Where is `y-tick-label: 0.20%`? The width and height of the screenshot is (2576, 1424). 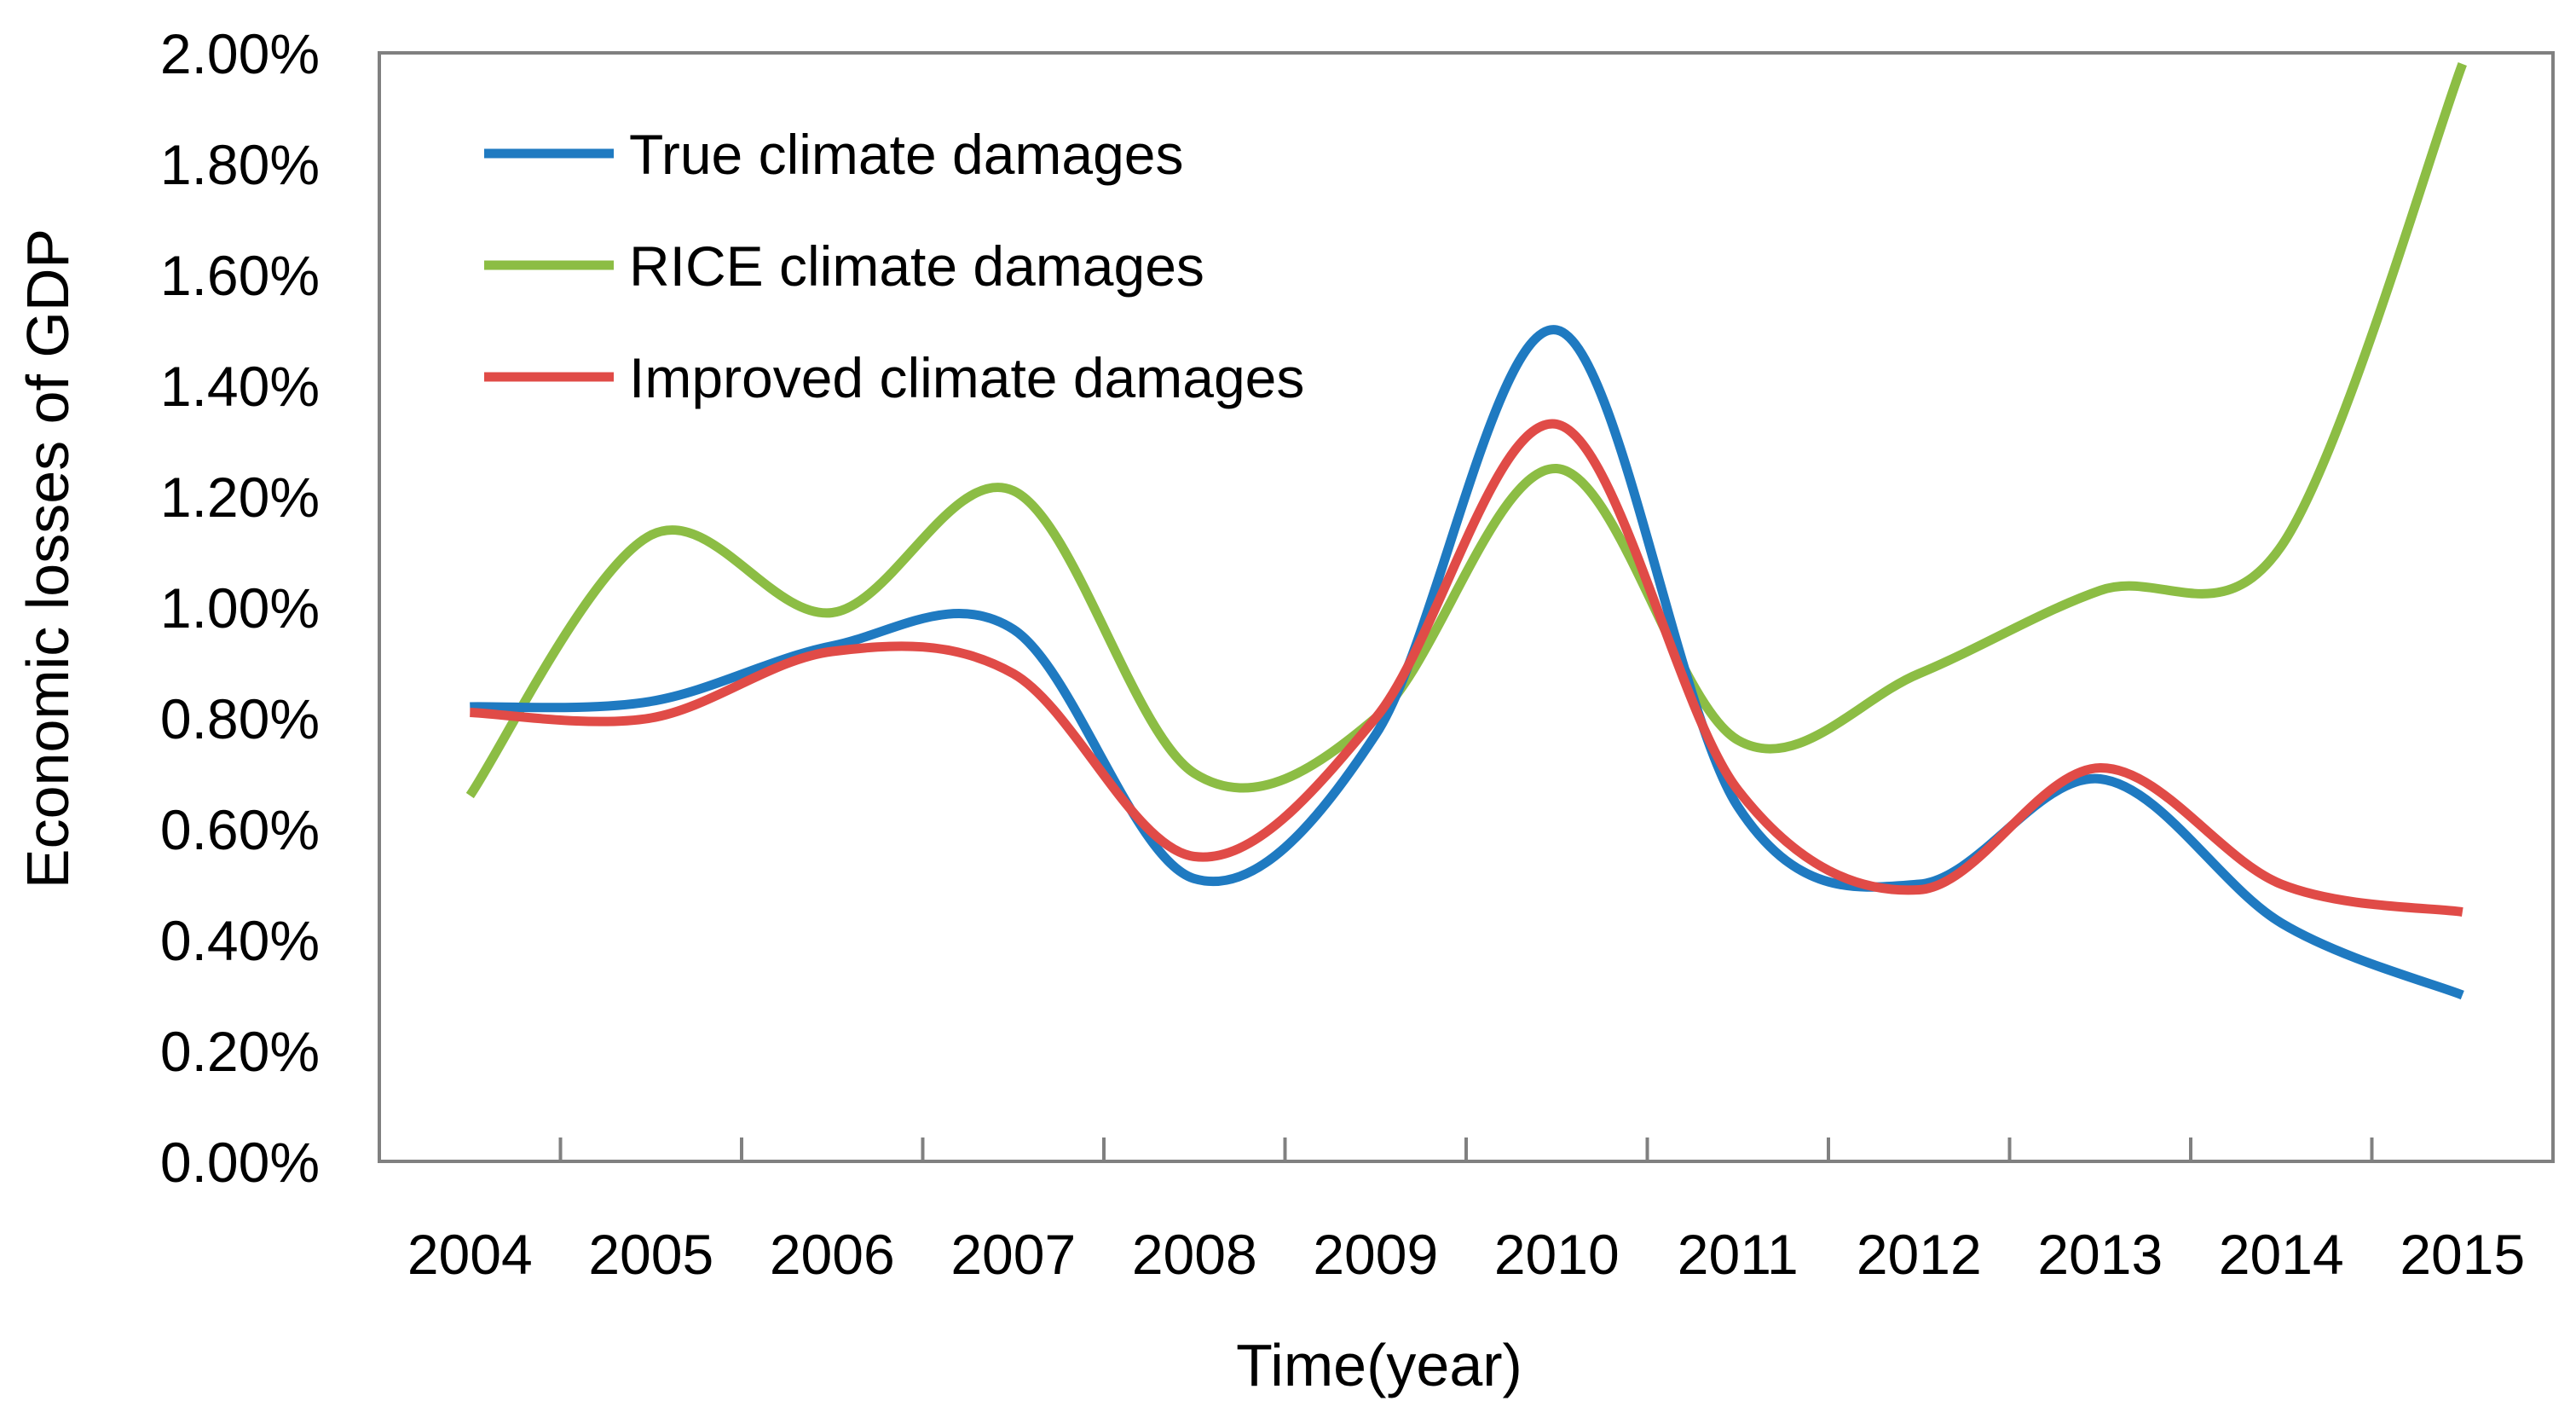 y-tick-label: 0.20% is located at coordinates (240, 1051).